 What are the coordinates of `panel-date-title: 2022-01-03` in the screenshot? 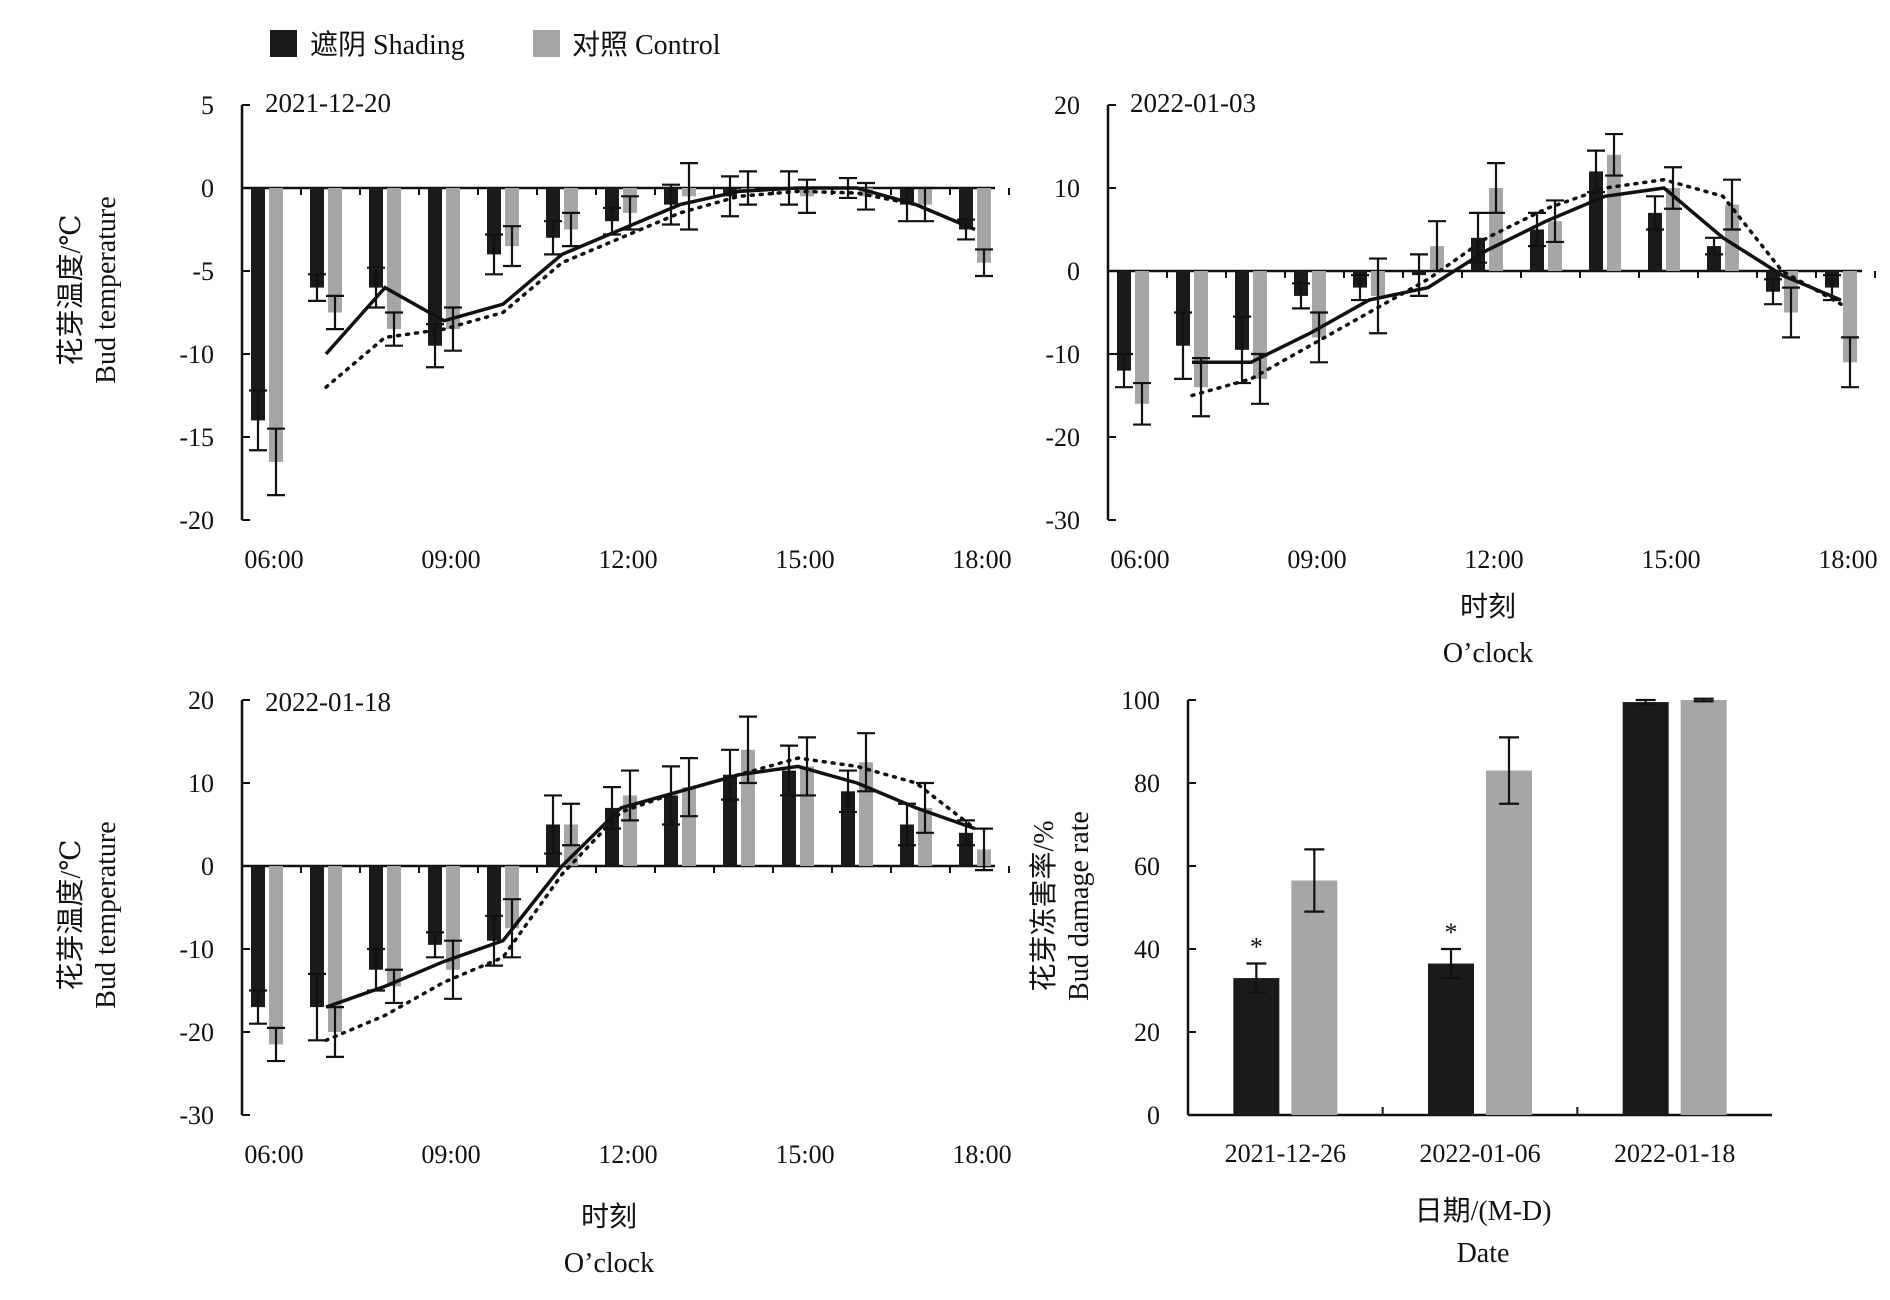 It's located at (1193, 103).